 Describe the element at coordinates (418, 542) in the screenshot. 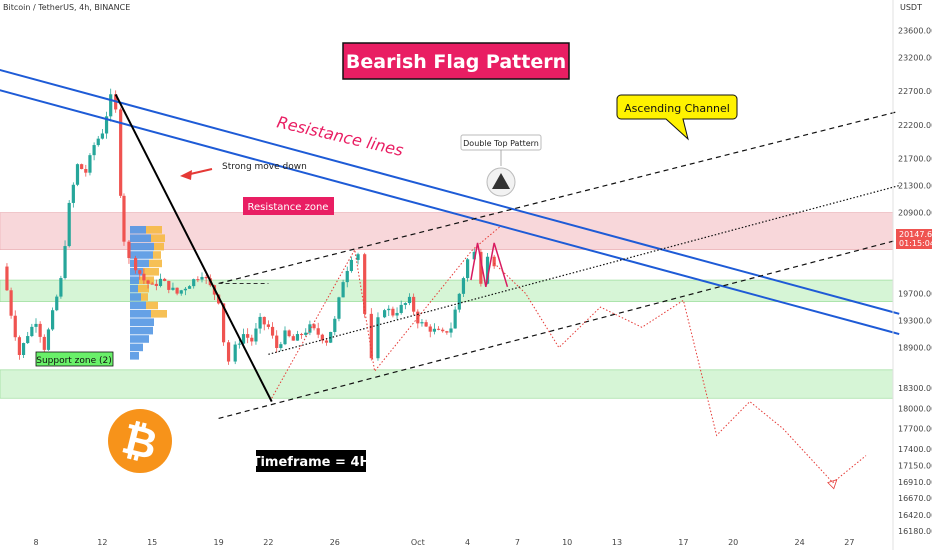

I see `time-tick: Oct` at that location.